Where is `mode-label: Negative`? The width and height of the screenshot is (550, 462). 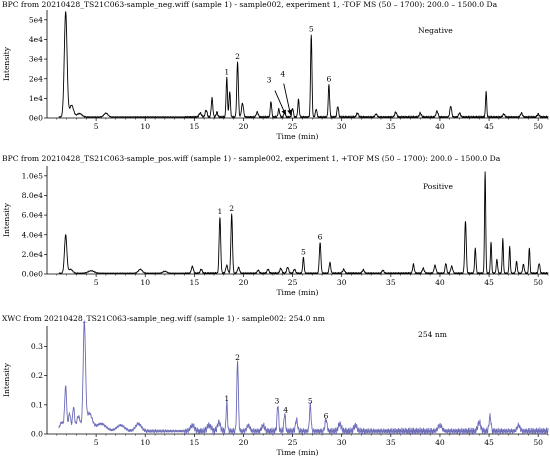 mode-label: Negative is located at coordinates (435, 30).